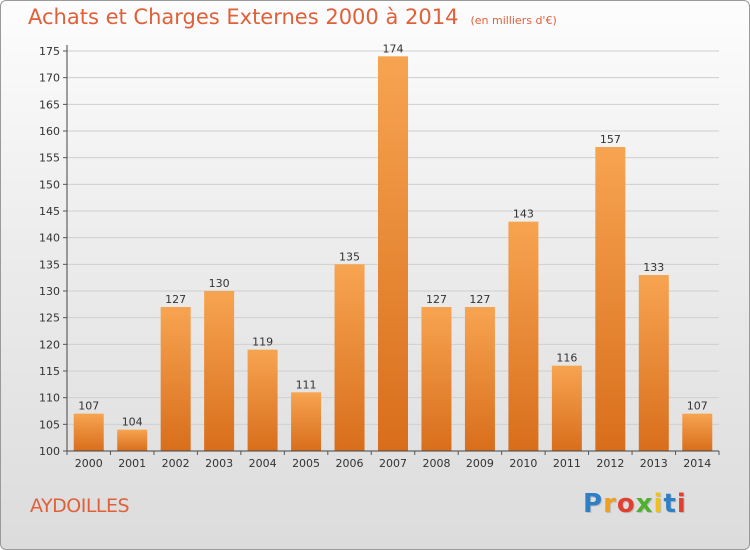 This screenshot has width=750, height=550. I want to click on x-tick-label: 2009, so click(480, 463).